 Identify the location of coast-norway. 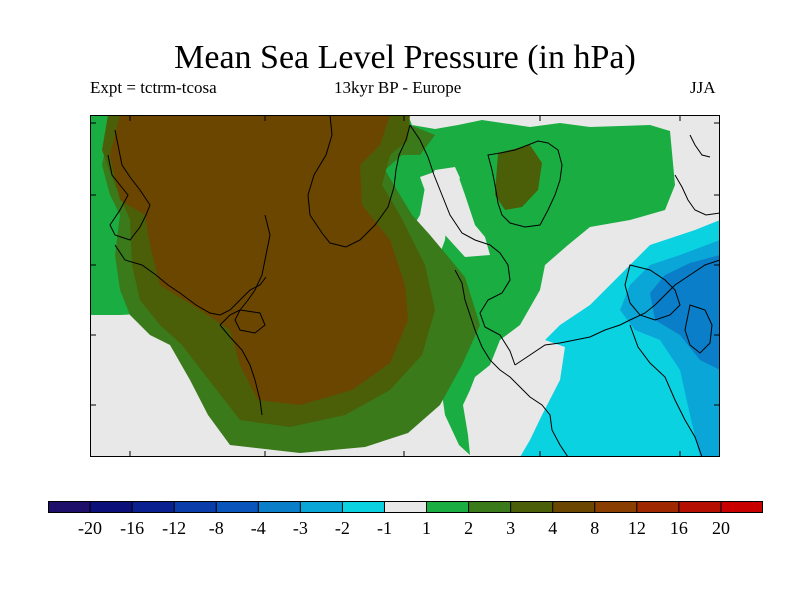
(359, 181).